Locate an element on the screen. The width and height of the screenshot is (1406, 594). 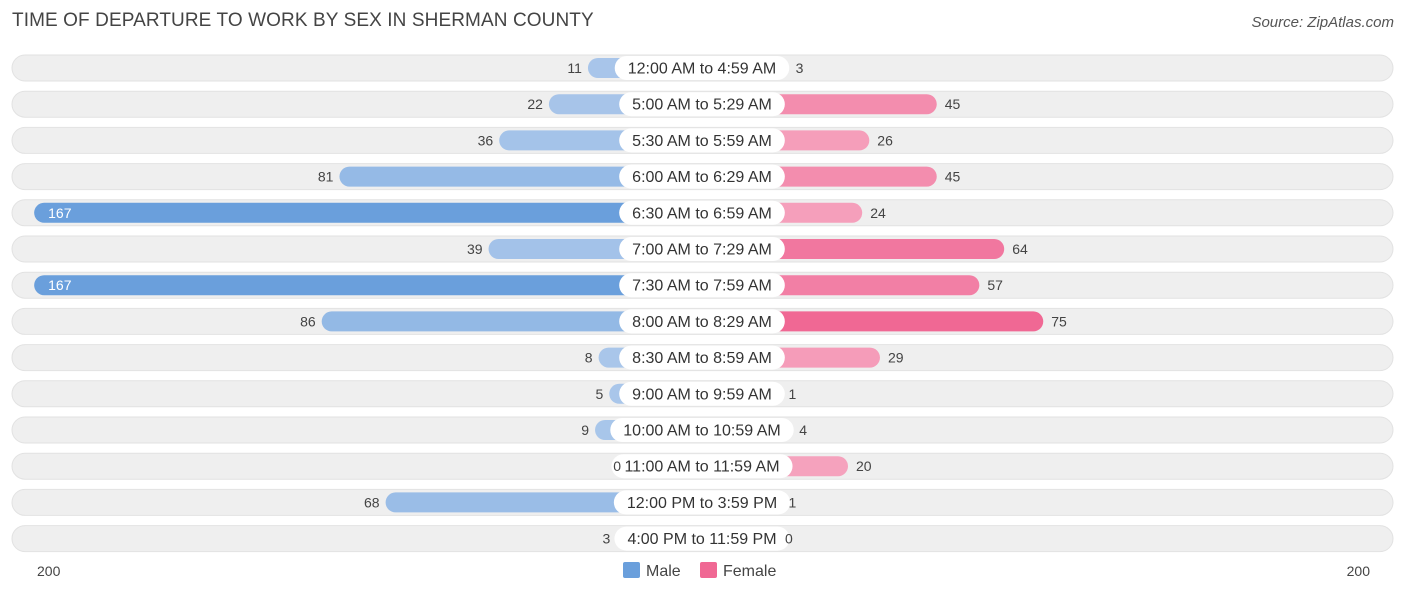
chart-row: 7:00 AM to 7:29 AM 39 64 is located at coordinates (702, 249).